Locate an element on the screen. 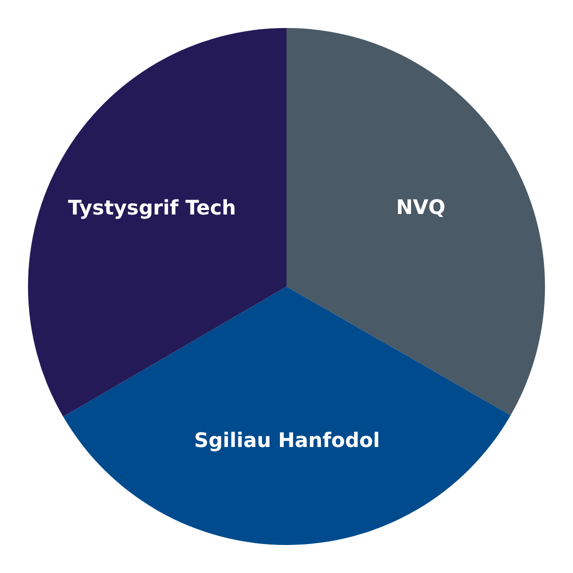 Image resolution: width=573 pixels, height=573 pixels. slice-label: Sgiliau Hanfodol is located at coordinates (287, 440).